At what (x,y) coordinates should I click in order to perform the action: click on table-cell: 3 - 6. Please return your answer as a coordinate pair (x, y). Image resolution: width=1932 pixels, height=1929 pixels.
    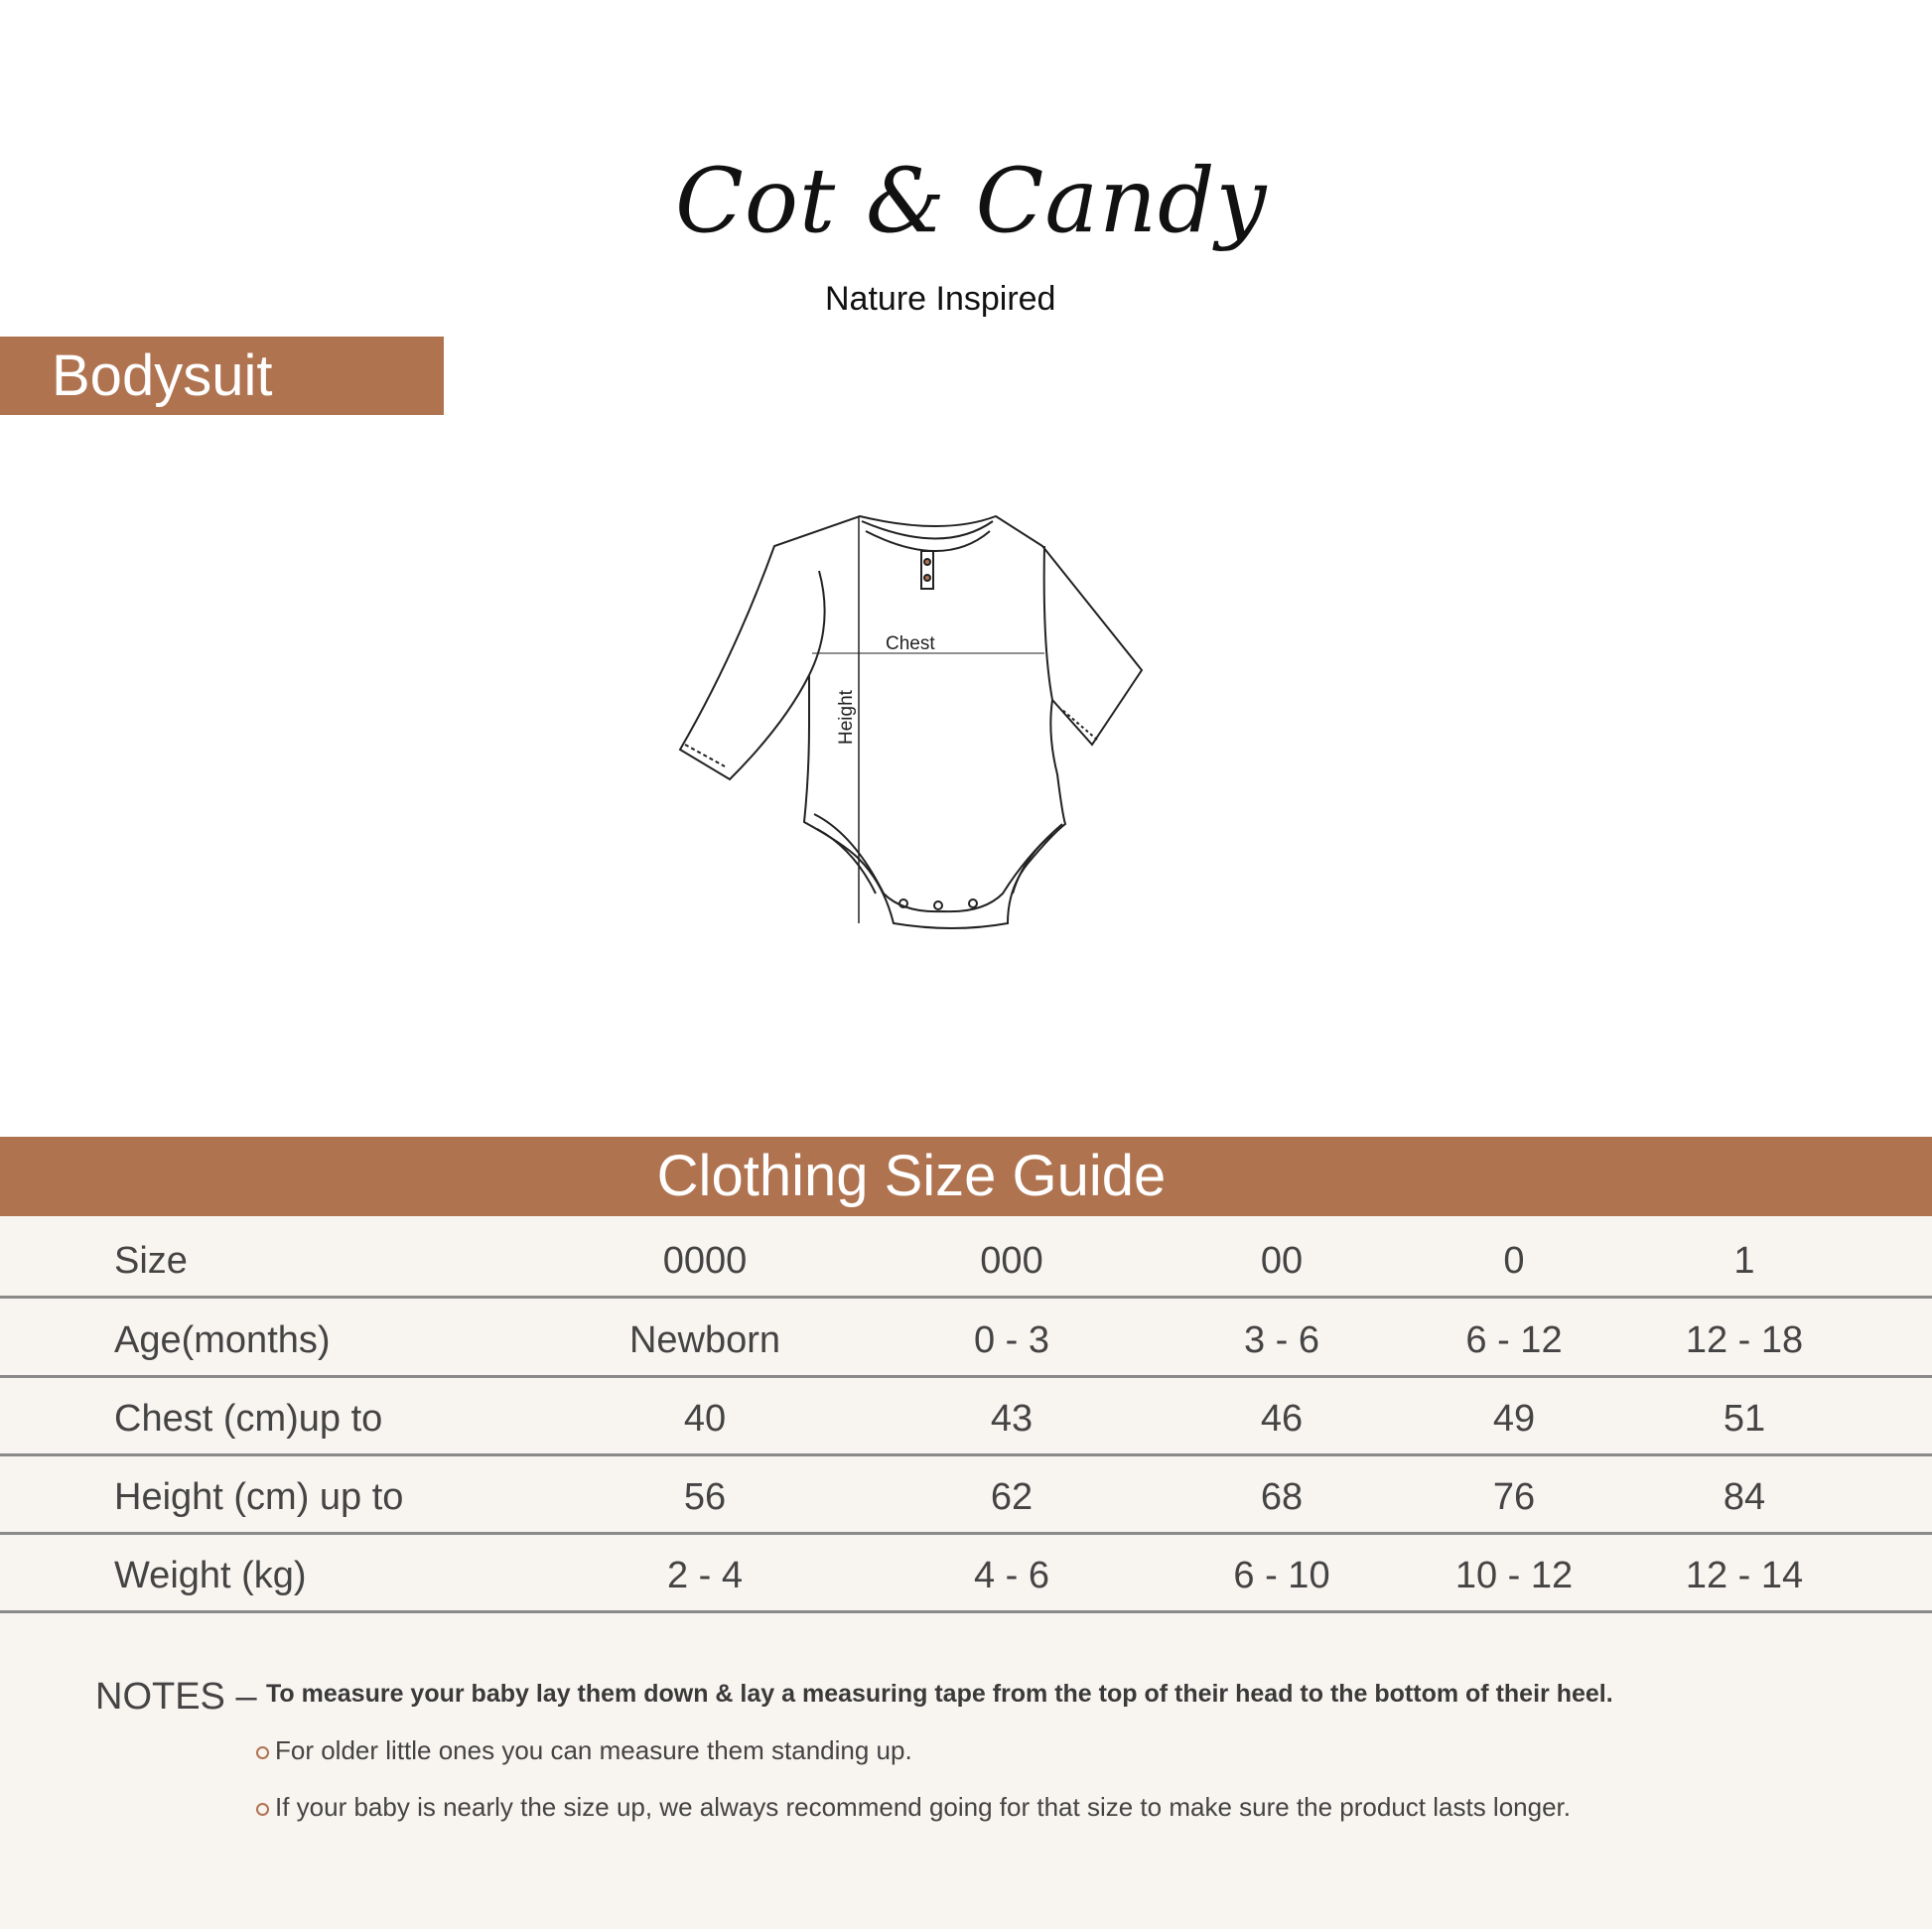
    Looking at the image, I should click on (1281, 1340).